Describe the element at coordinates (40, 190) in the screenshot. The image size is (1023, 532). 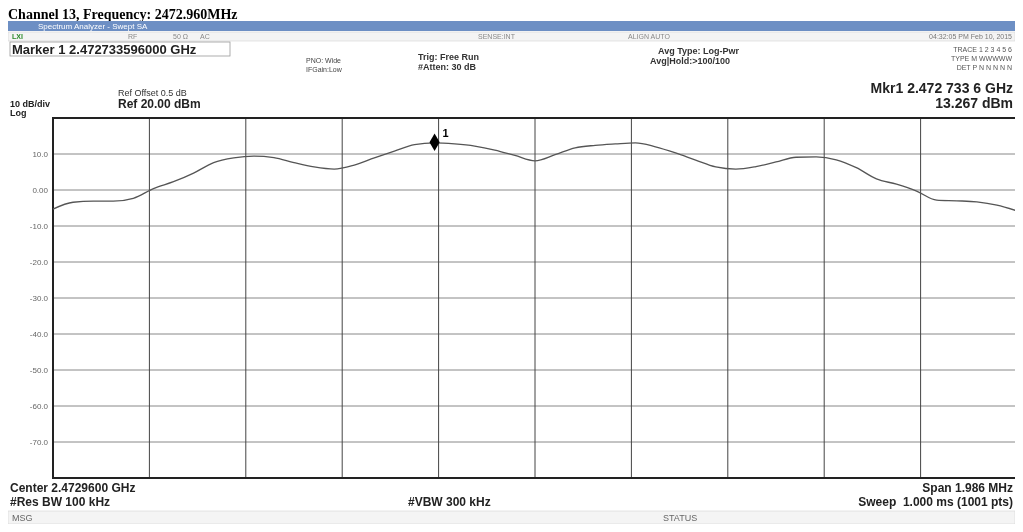
I see `y-tick-label: 0.00` at that location.